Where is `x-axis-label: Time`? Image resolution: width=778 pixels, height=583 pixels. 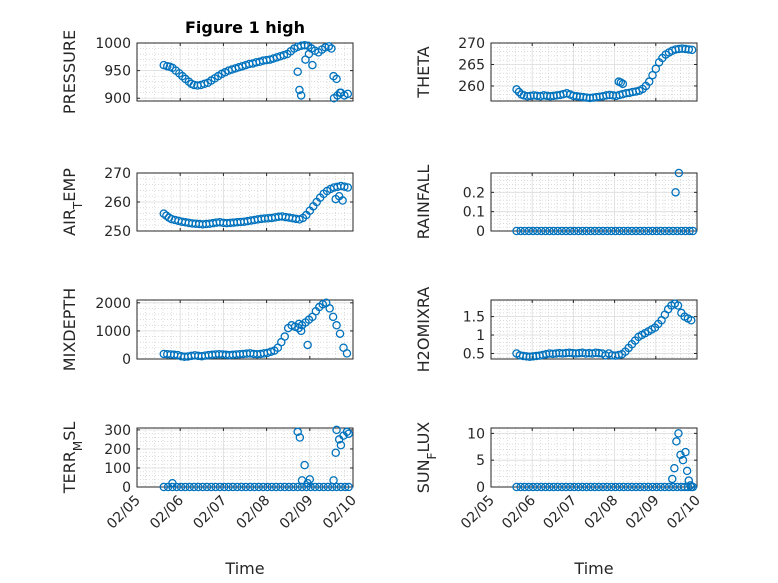 x-axis-label: Time is located at coordinates (593, 568).